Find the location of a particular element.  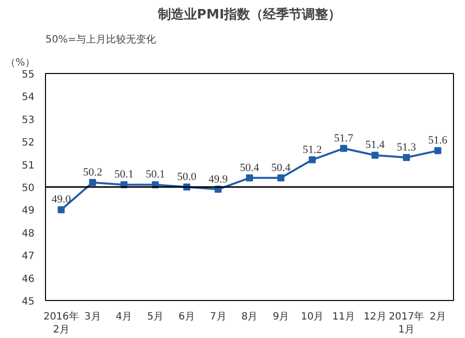

y-axis-title: （%） is located at coordinates (21, 63).